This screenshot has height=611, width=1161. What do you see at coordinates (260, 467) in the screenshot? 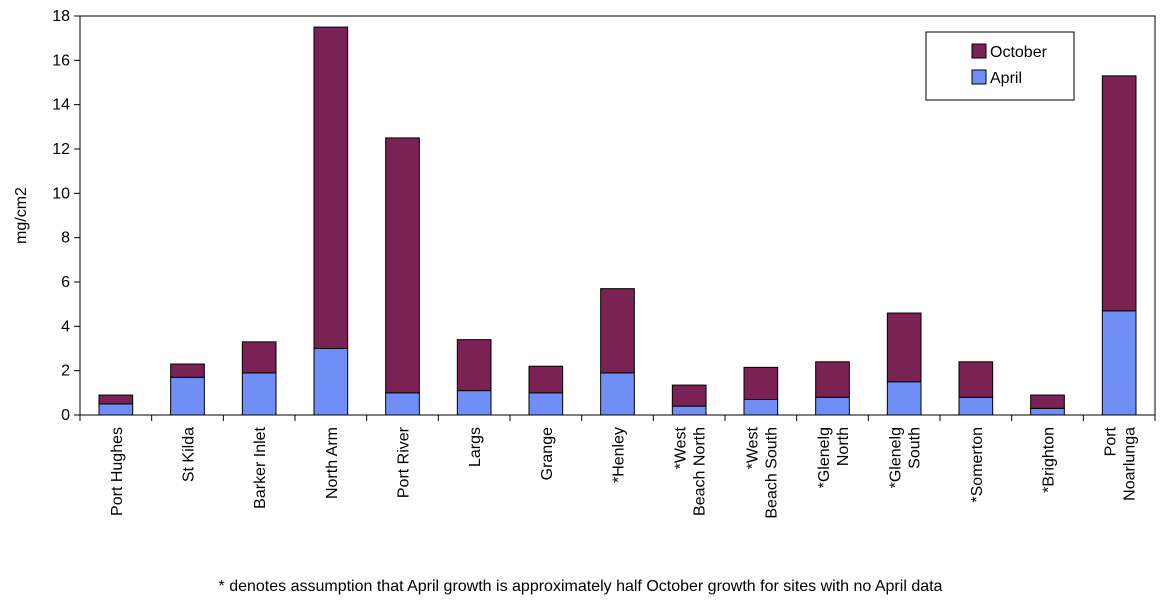
I see `x-category-label: Barker Inlet` at bounding box center [260, 467].